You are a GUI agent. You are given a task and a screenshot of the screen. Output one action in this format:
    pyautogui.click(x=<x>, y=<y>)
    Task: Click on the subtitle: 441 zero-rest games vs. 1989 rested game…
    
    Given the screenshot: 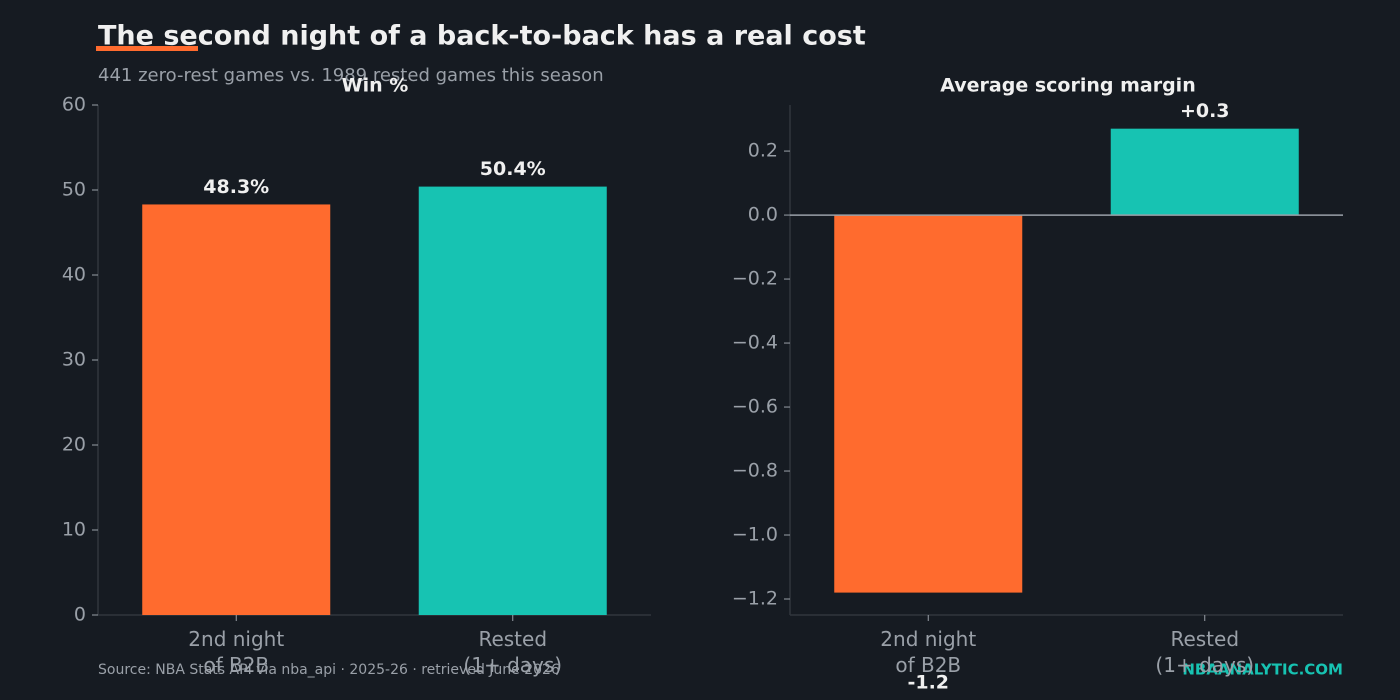 What is the action you would take?
    pyautogui.click(x=351, y=75)
    